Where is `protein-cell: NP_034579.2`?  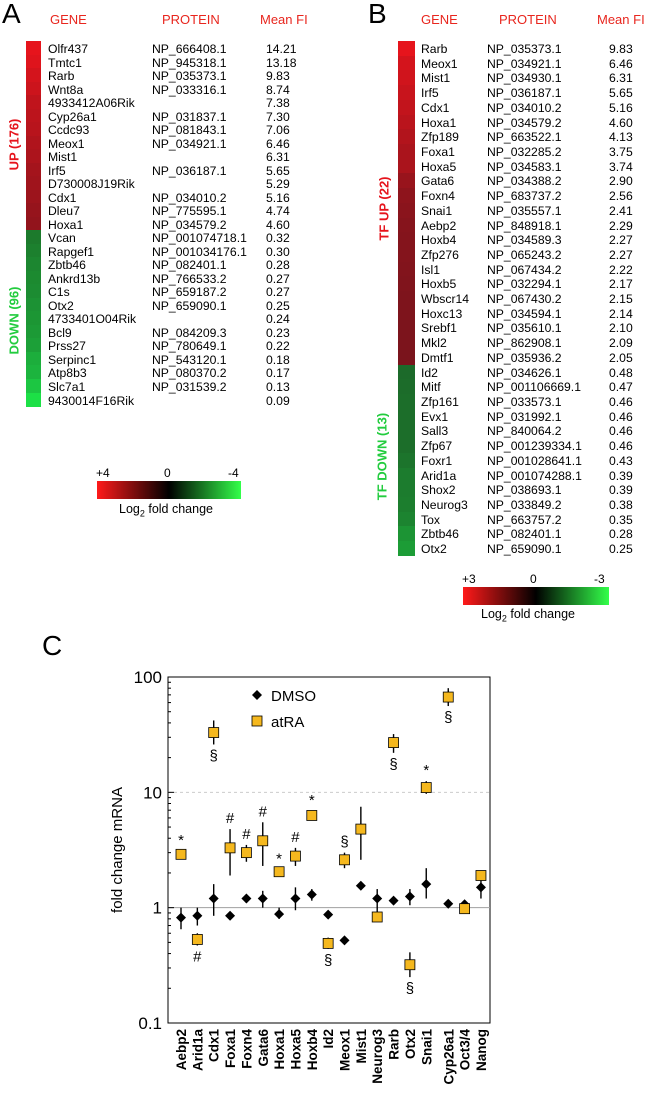 protein-cell: NP_034579.2 is located at coordinates (189, 224).